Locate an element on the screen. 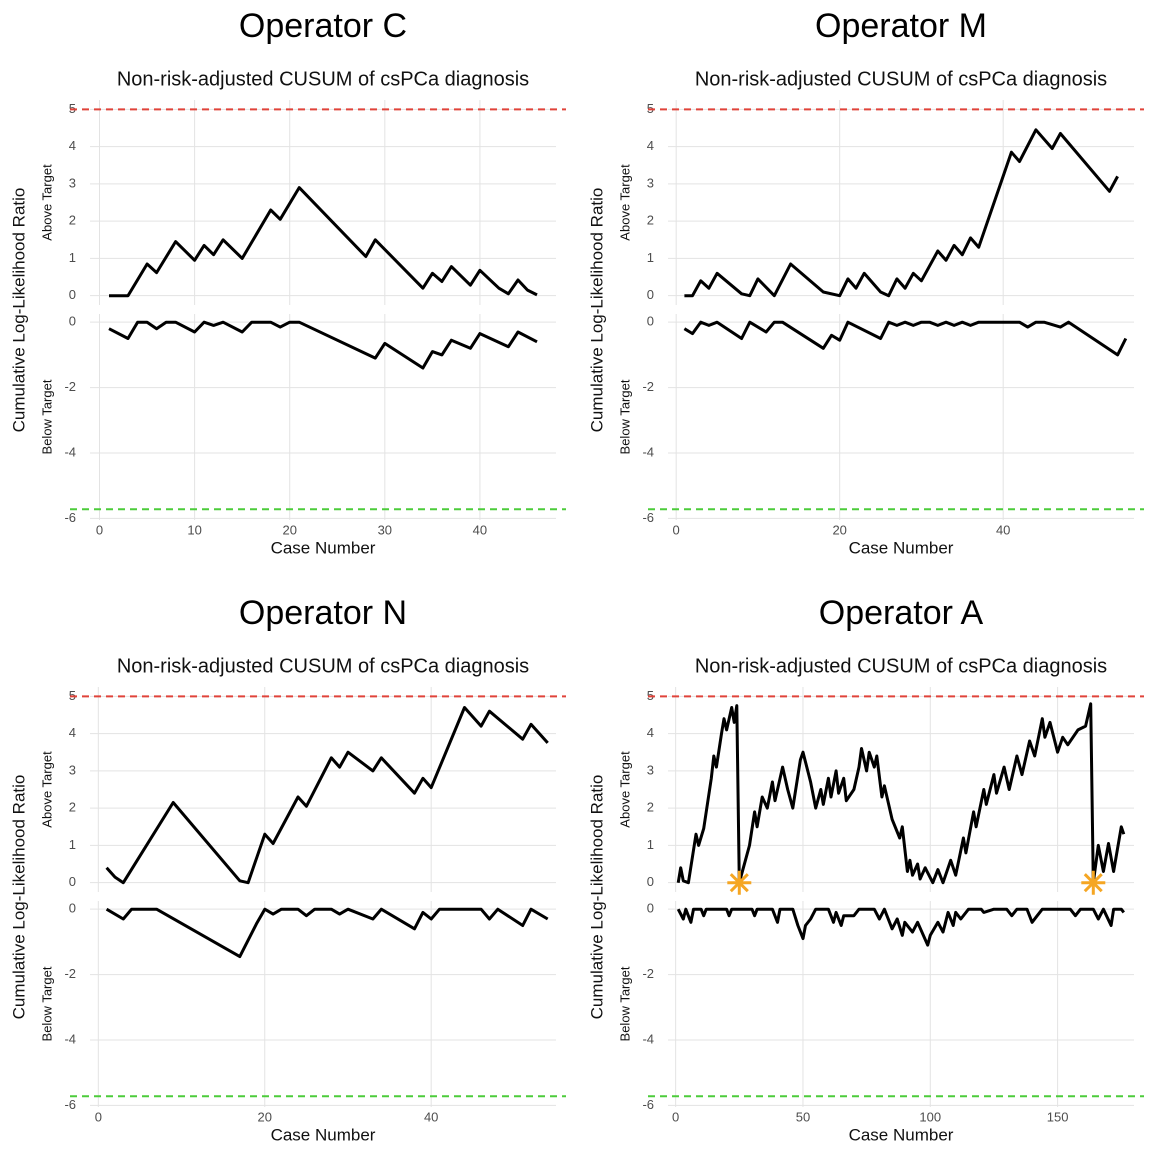 The width and height of the screenshot is (1156, 1160). x-tick-label: 10 is located at coordinates (194, 529).